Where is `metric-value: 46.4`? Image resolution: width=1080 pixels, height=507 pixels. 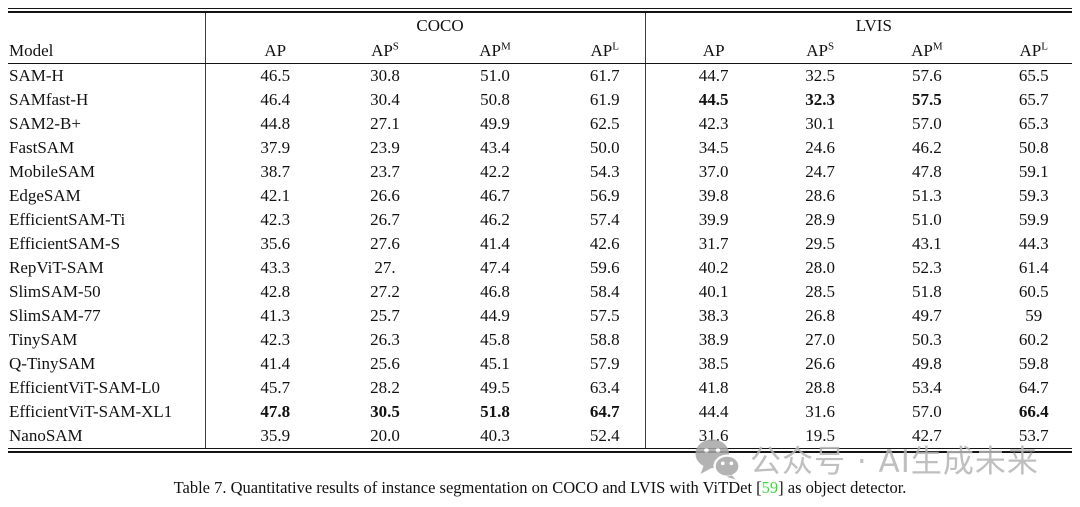 metric-value: 46.4 is located at coordinates (259, 100).